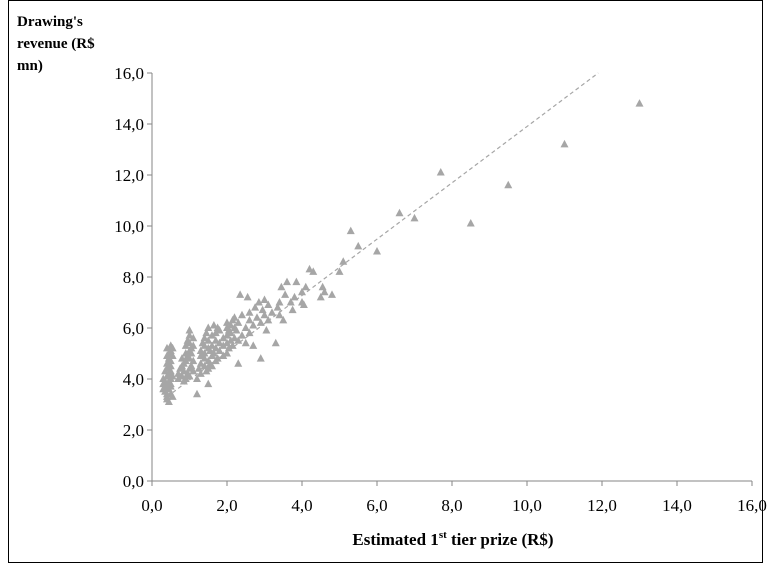 Image resolution: width=771 pixels, height=569 pixels. Describe the element at coordinates (56, 44) in the screenshot. I see `y-axis-title-line-2: revenue (R$` at that location.